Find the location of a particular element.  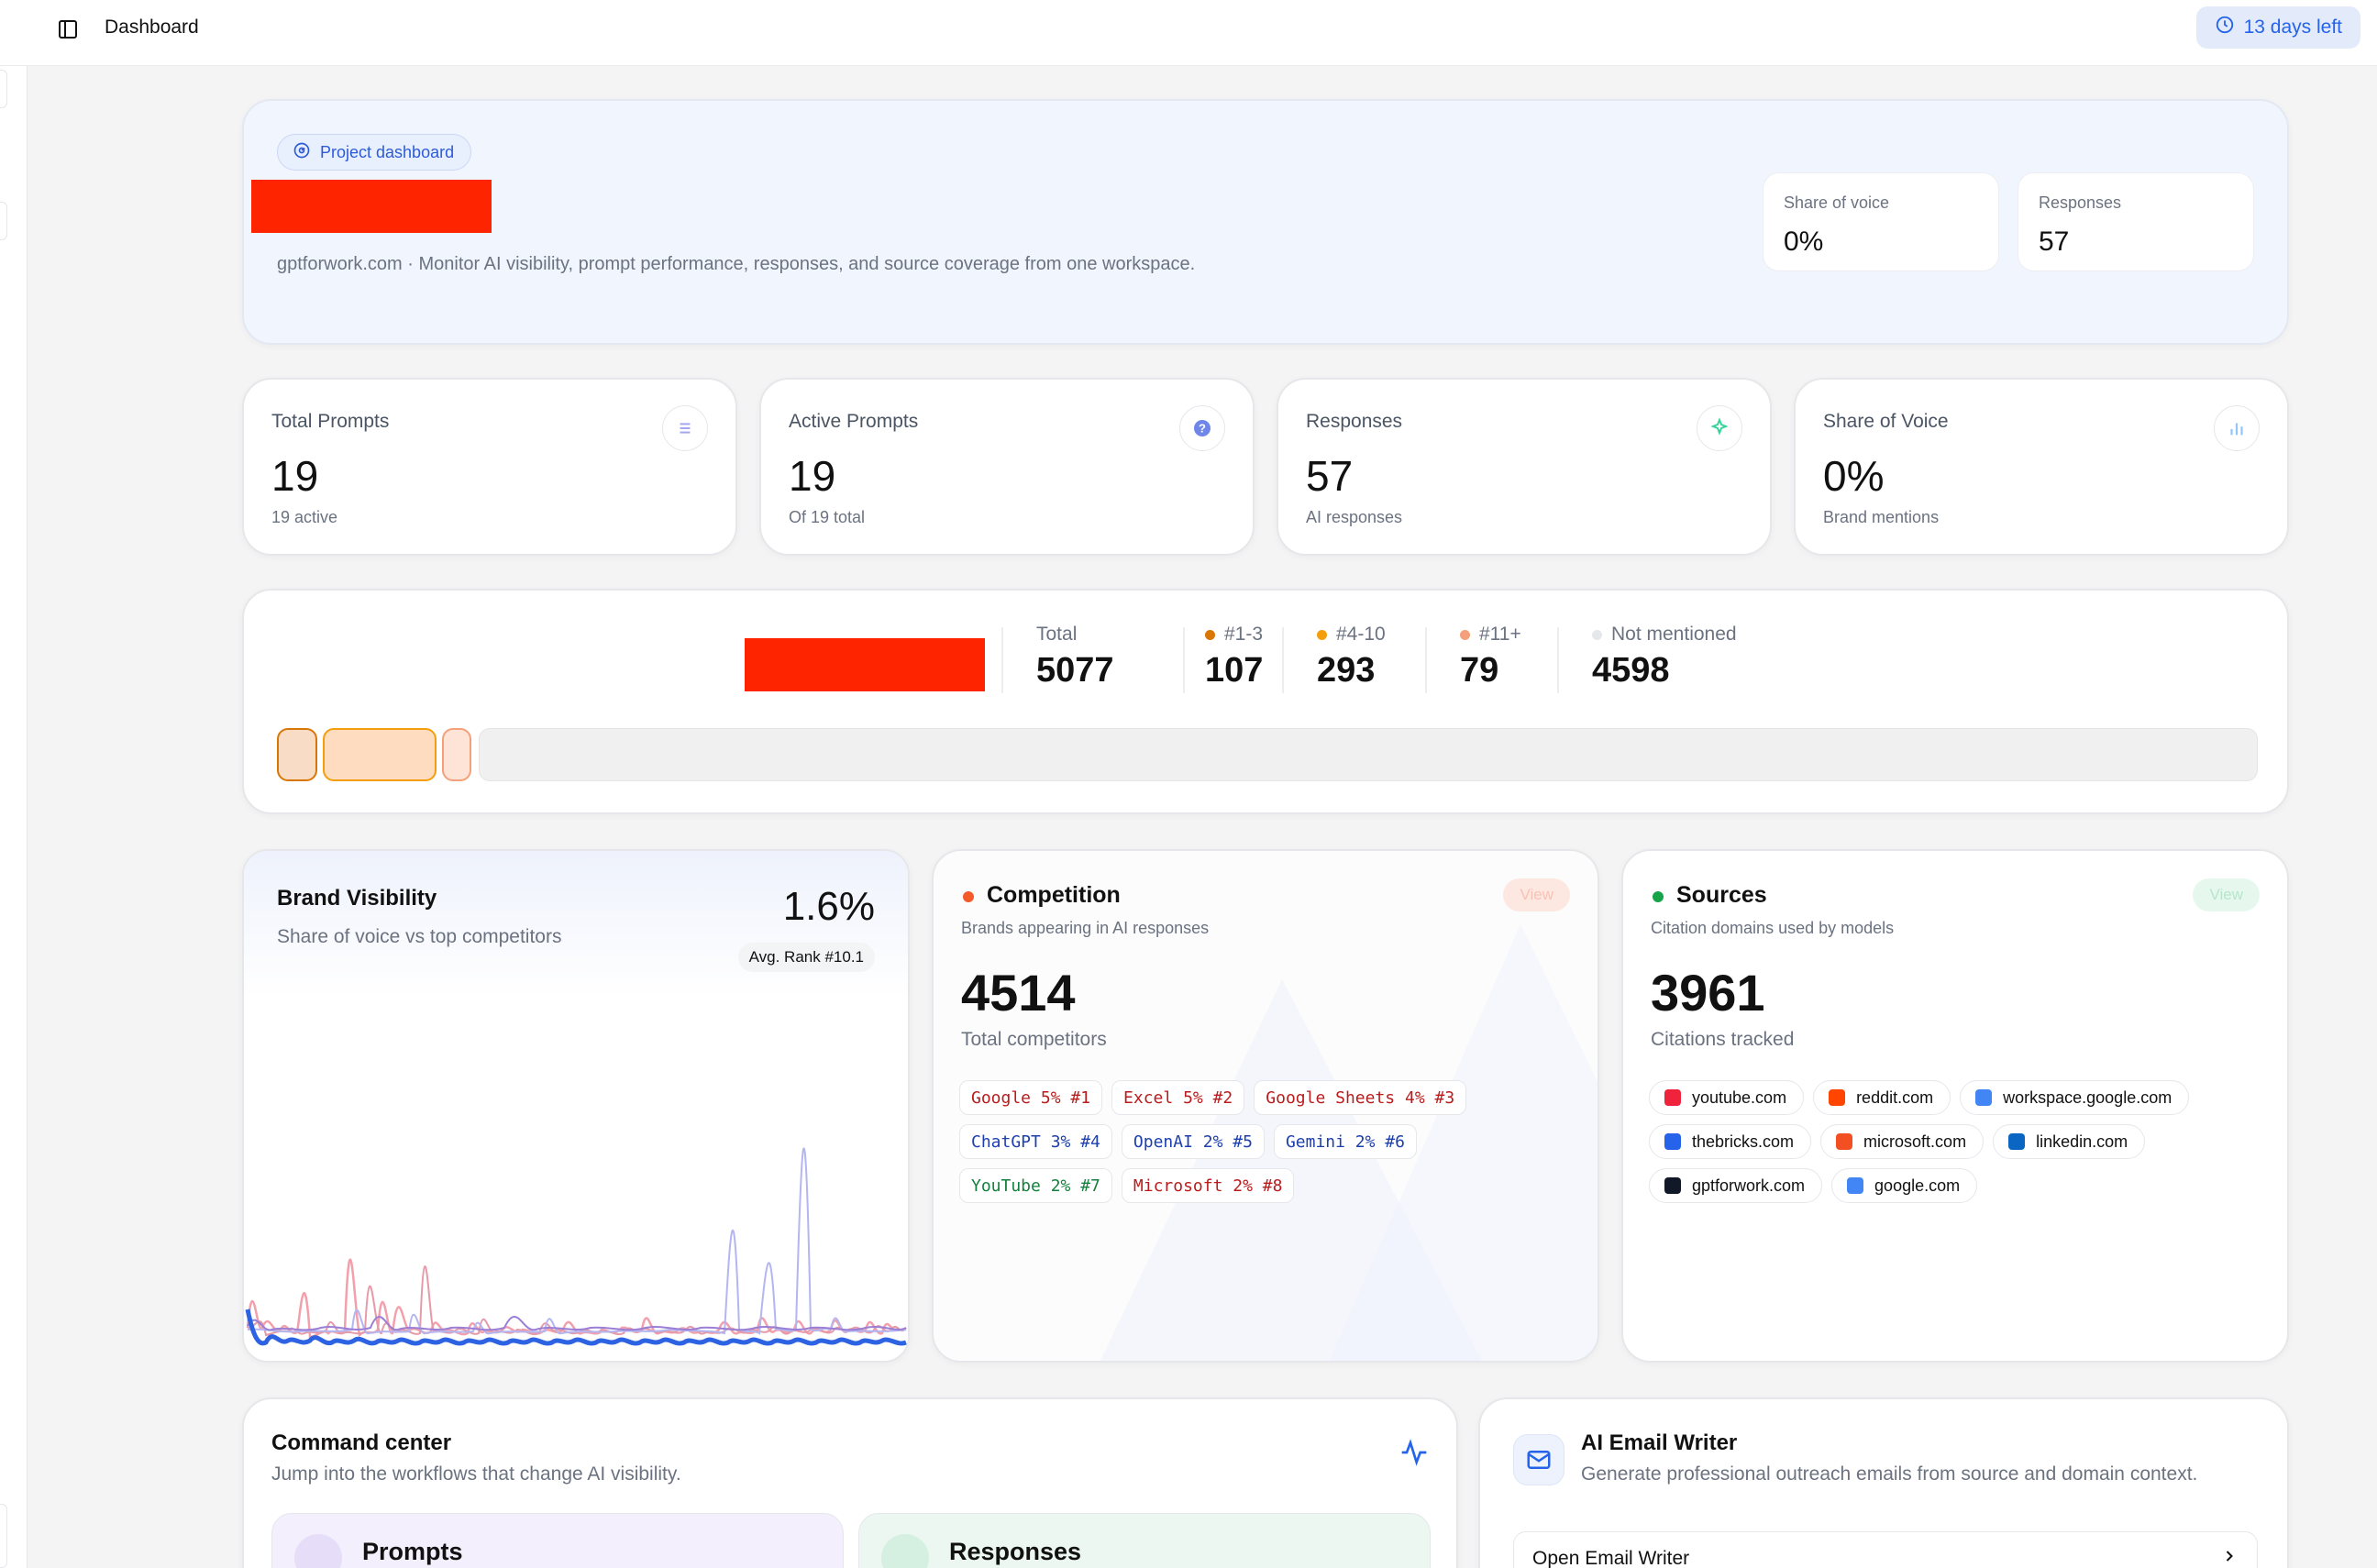

sparkles-icon is located at coordinates (1719, 428).